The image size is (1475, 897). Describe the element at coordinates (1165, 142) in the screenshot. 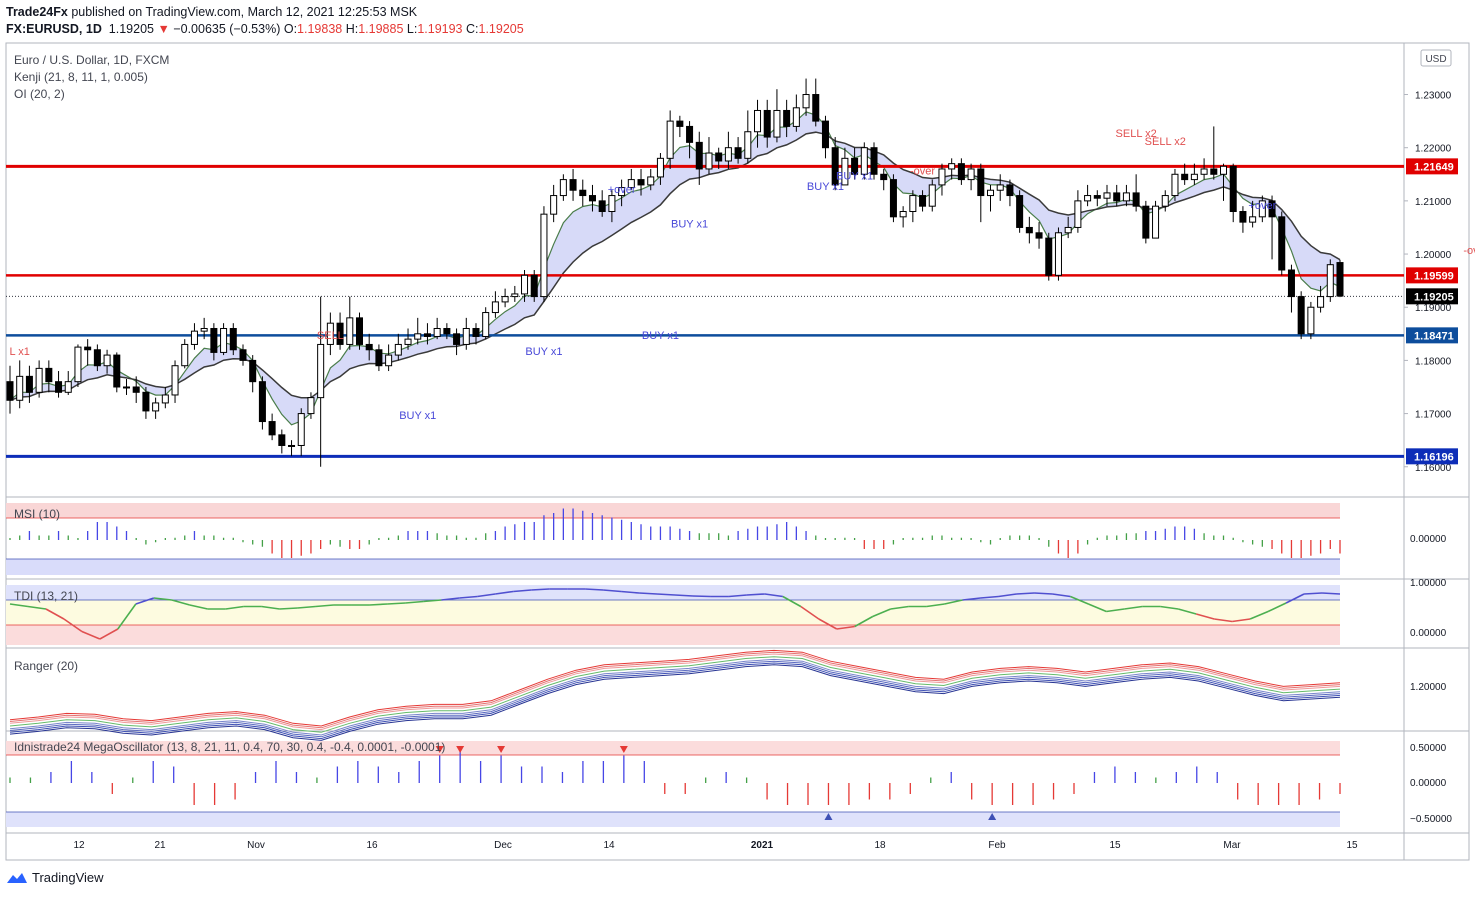

I see `signal-label: SELL x2` at that location.